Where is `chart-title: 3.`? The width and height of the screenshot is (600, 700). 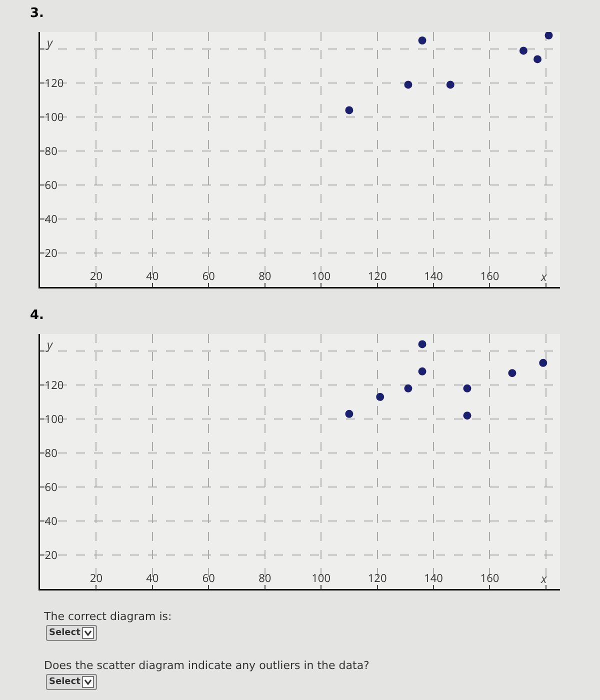
chart-title: 3. is located at coordinates (37, 14).